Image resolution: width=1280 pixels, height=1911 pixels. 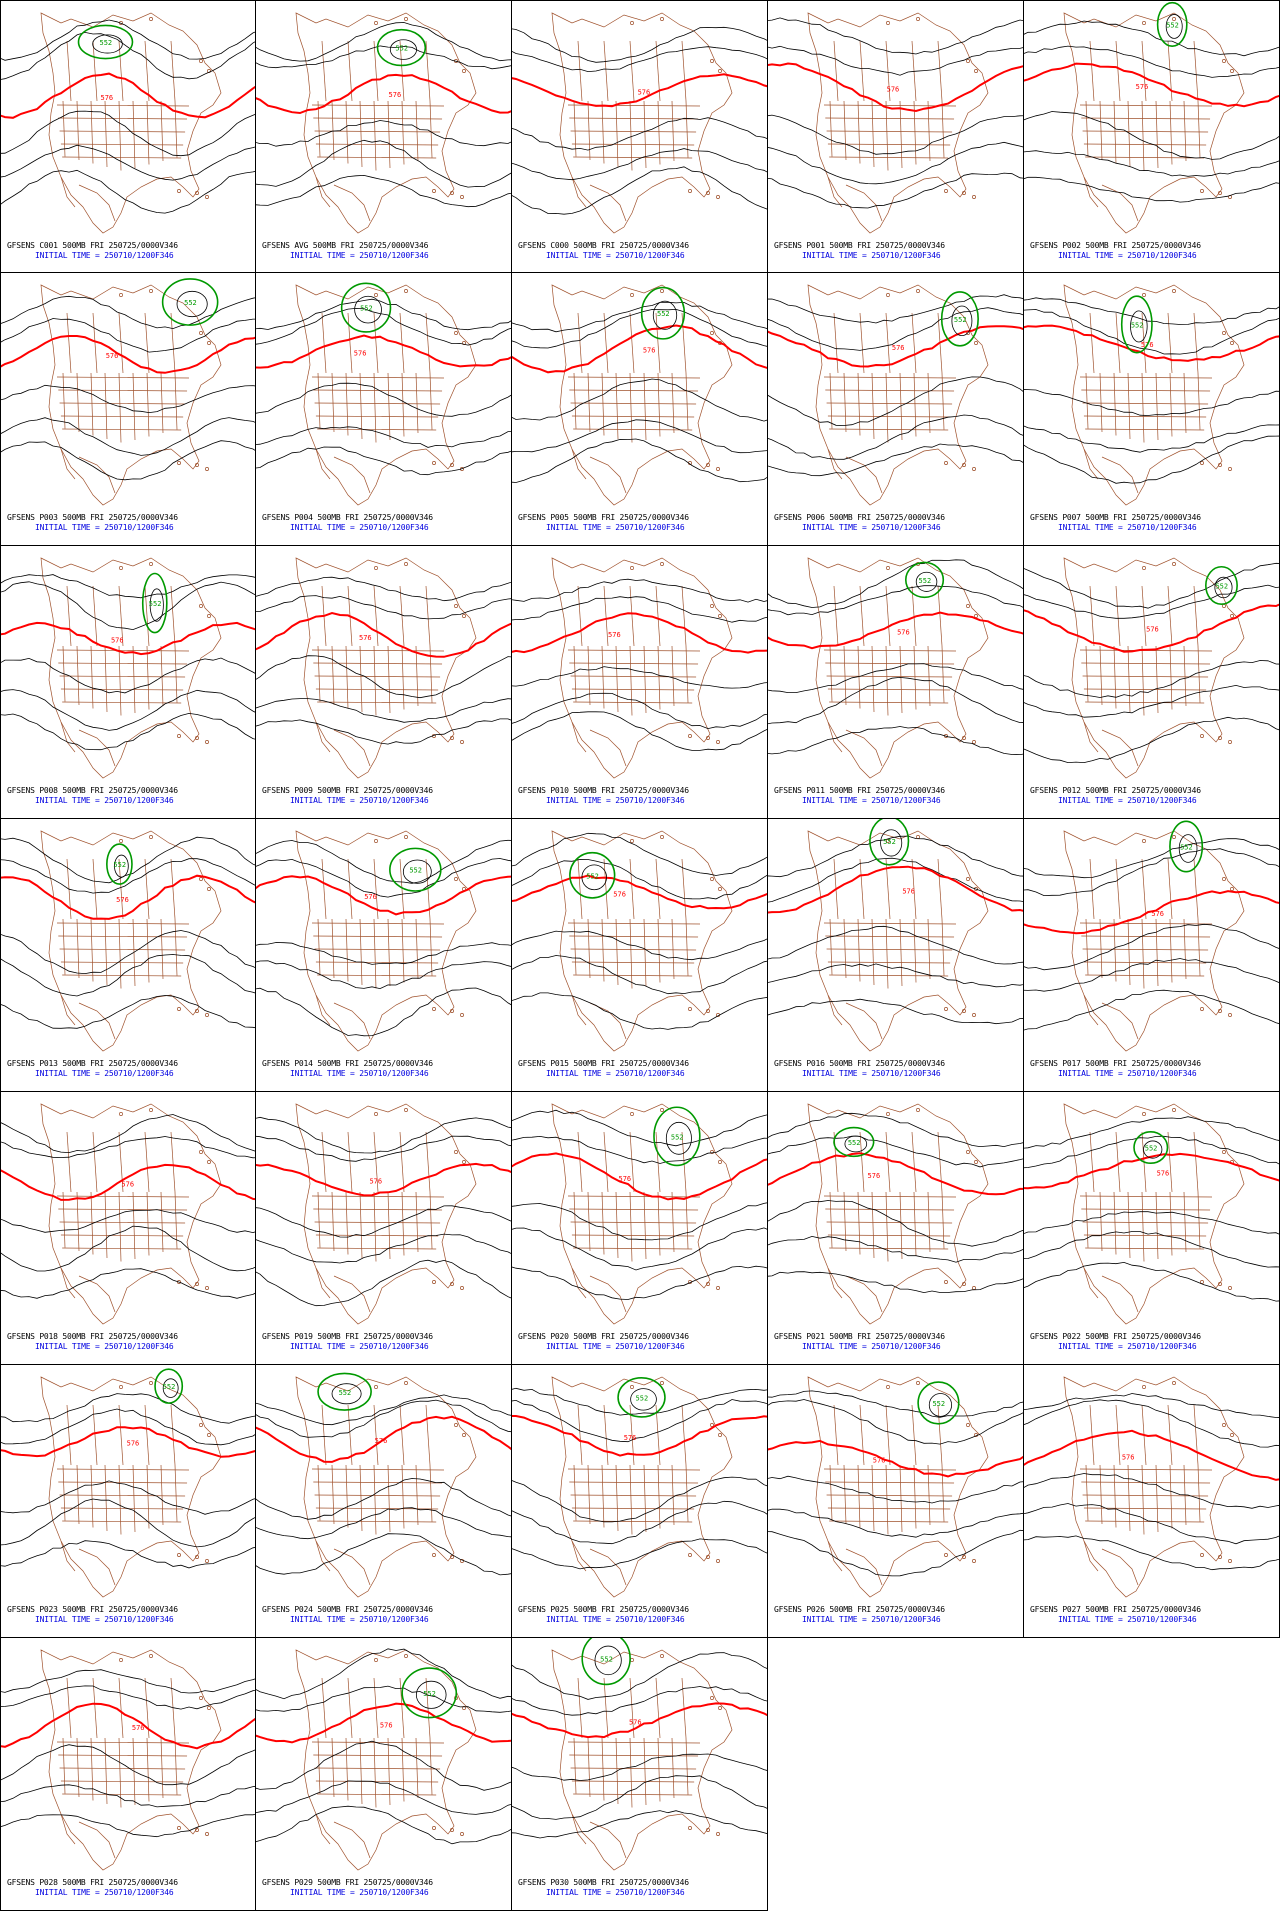 What do you see at coordinates (1115, 1336) in the screenshot?
I see `panel-title: GFSENS P022 500MB FRI 250725/0000V346` at bounding box center [1115, 1336].